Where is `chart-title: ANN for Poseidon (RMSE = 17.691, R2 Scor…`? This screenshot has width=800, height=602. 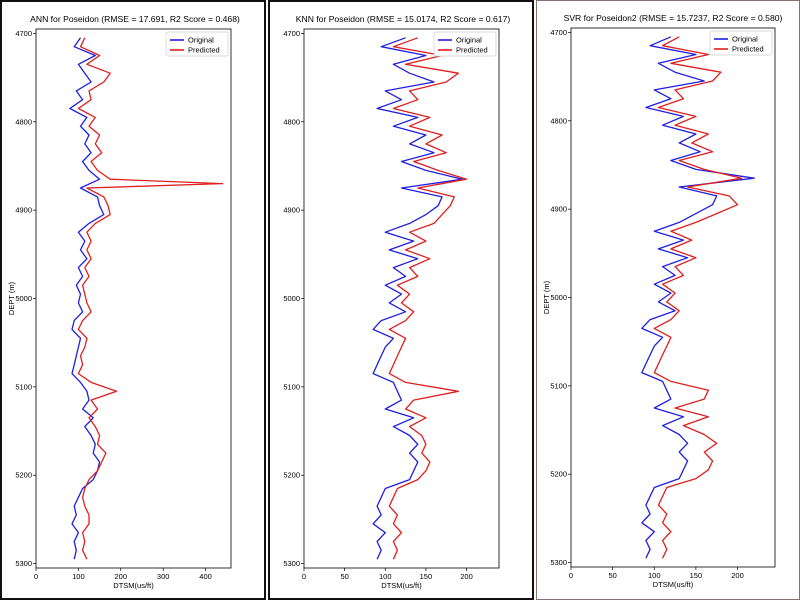
chart-title: ANN for Poseidon (RMSE = 17.691, R2 Scor… is located at coordinates (135, 19).